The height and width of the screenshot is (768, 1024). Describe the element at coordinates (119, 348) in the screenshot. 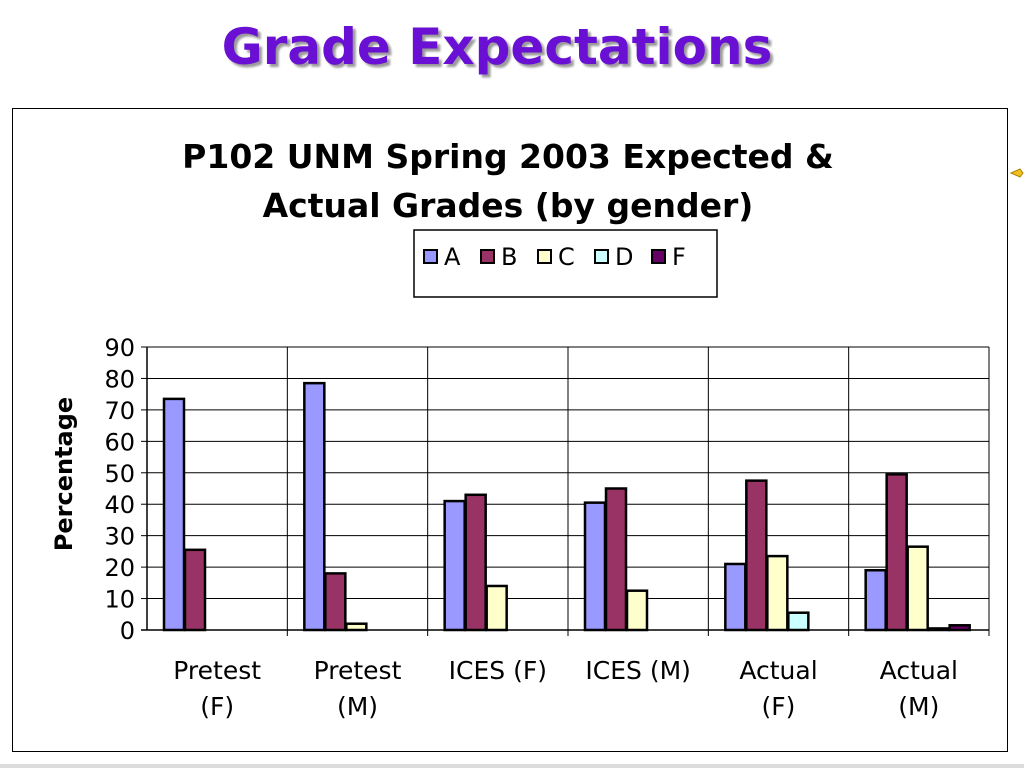

I see `y-tick-label: 90` at that location.